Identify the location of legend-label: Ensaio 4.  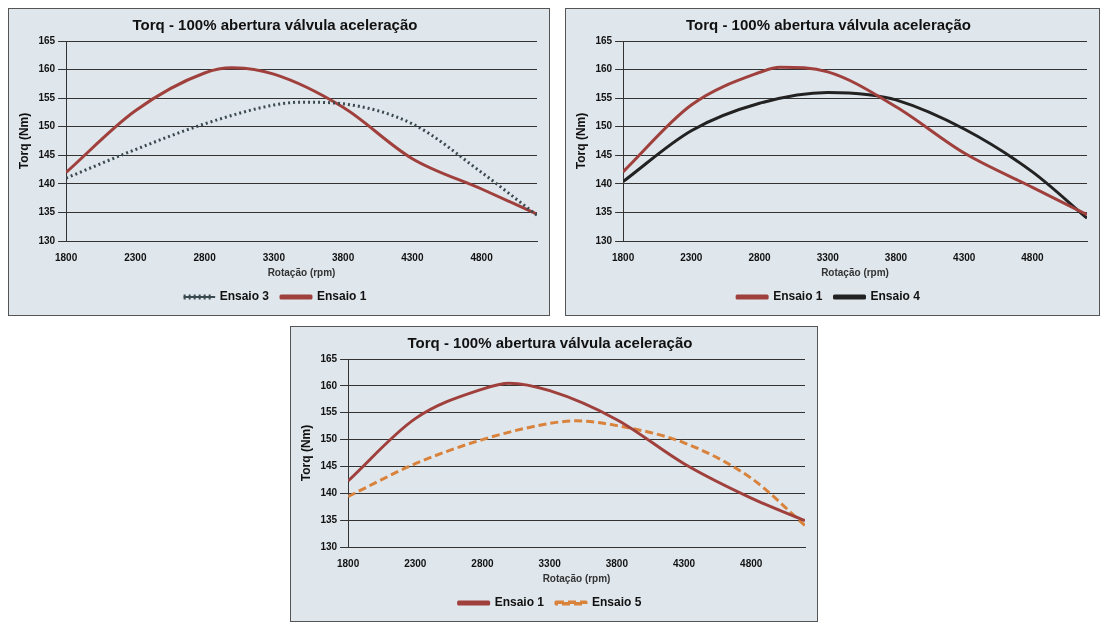
(895, 296).